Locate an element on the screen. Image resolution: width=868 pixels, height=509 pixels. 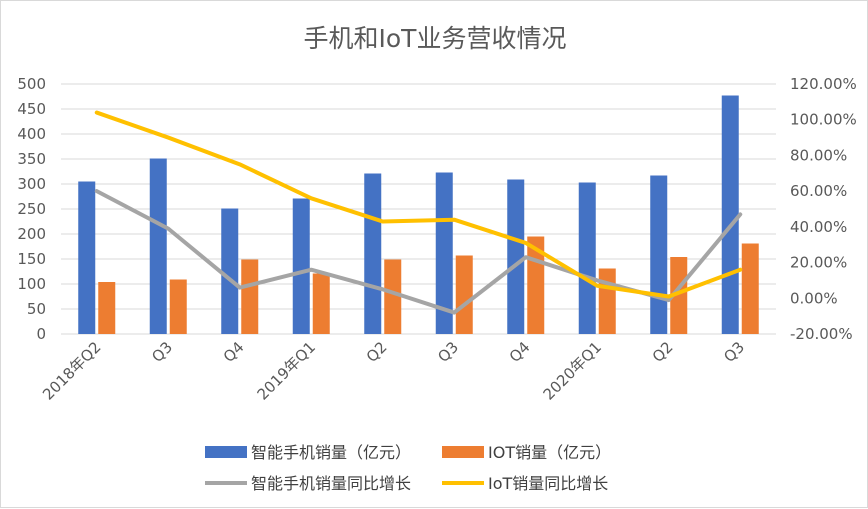
chart-title: 手机和IoT业务营收情况 is located at coordinates (435, 38).